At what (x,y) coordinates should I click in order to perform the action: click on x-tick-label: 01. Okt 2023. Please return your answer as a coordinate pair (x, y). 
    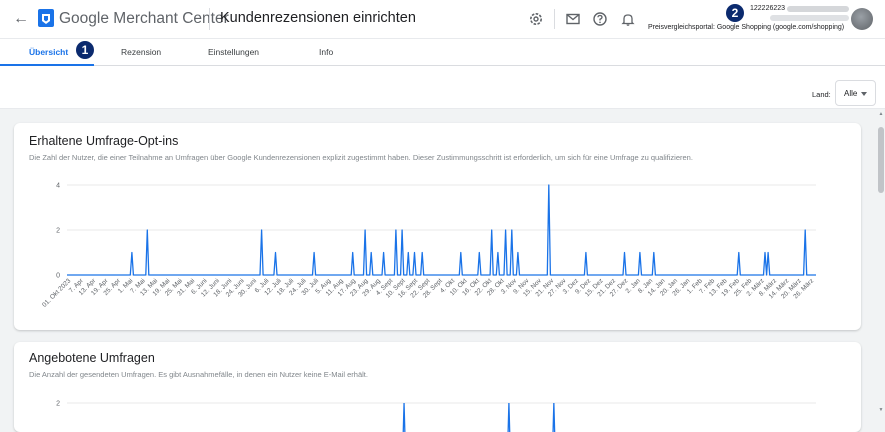
    Looking at the image, I should click on (57, 293).